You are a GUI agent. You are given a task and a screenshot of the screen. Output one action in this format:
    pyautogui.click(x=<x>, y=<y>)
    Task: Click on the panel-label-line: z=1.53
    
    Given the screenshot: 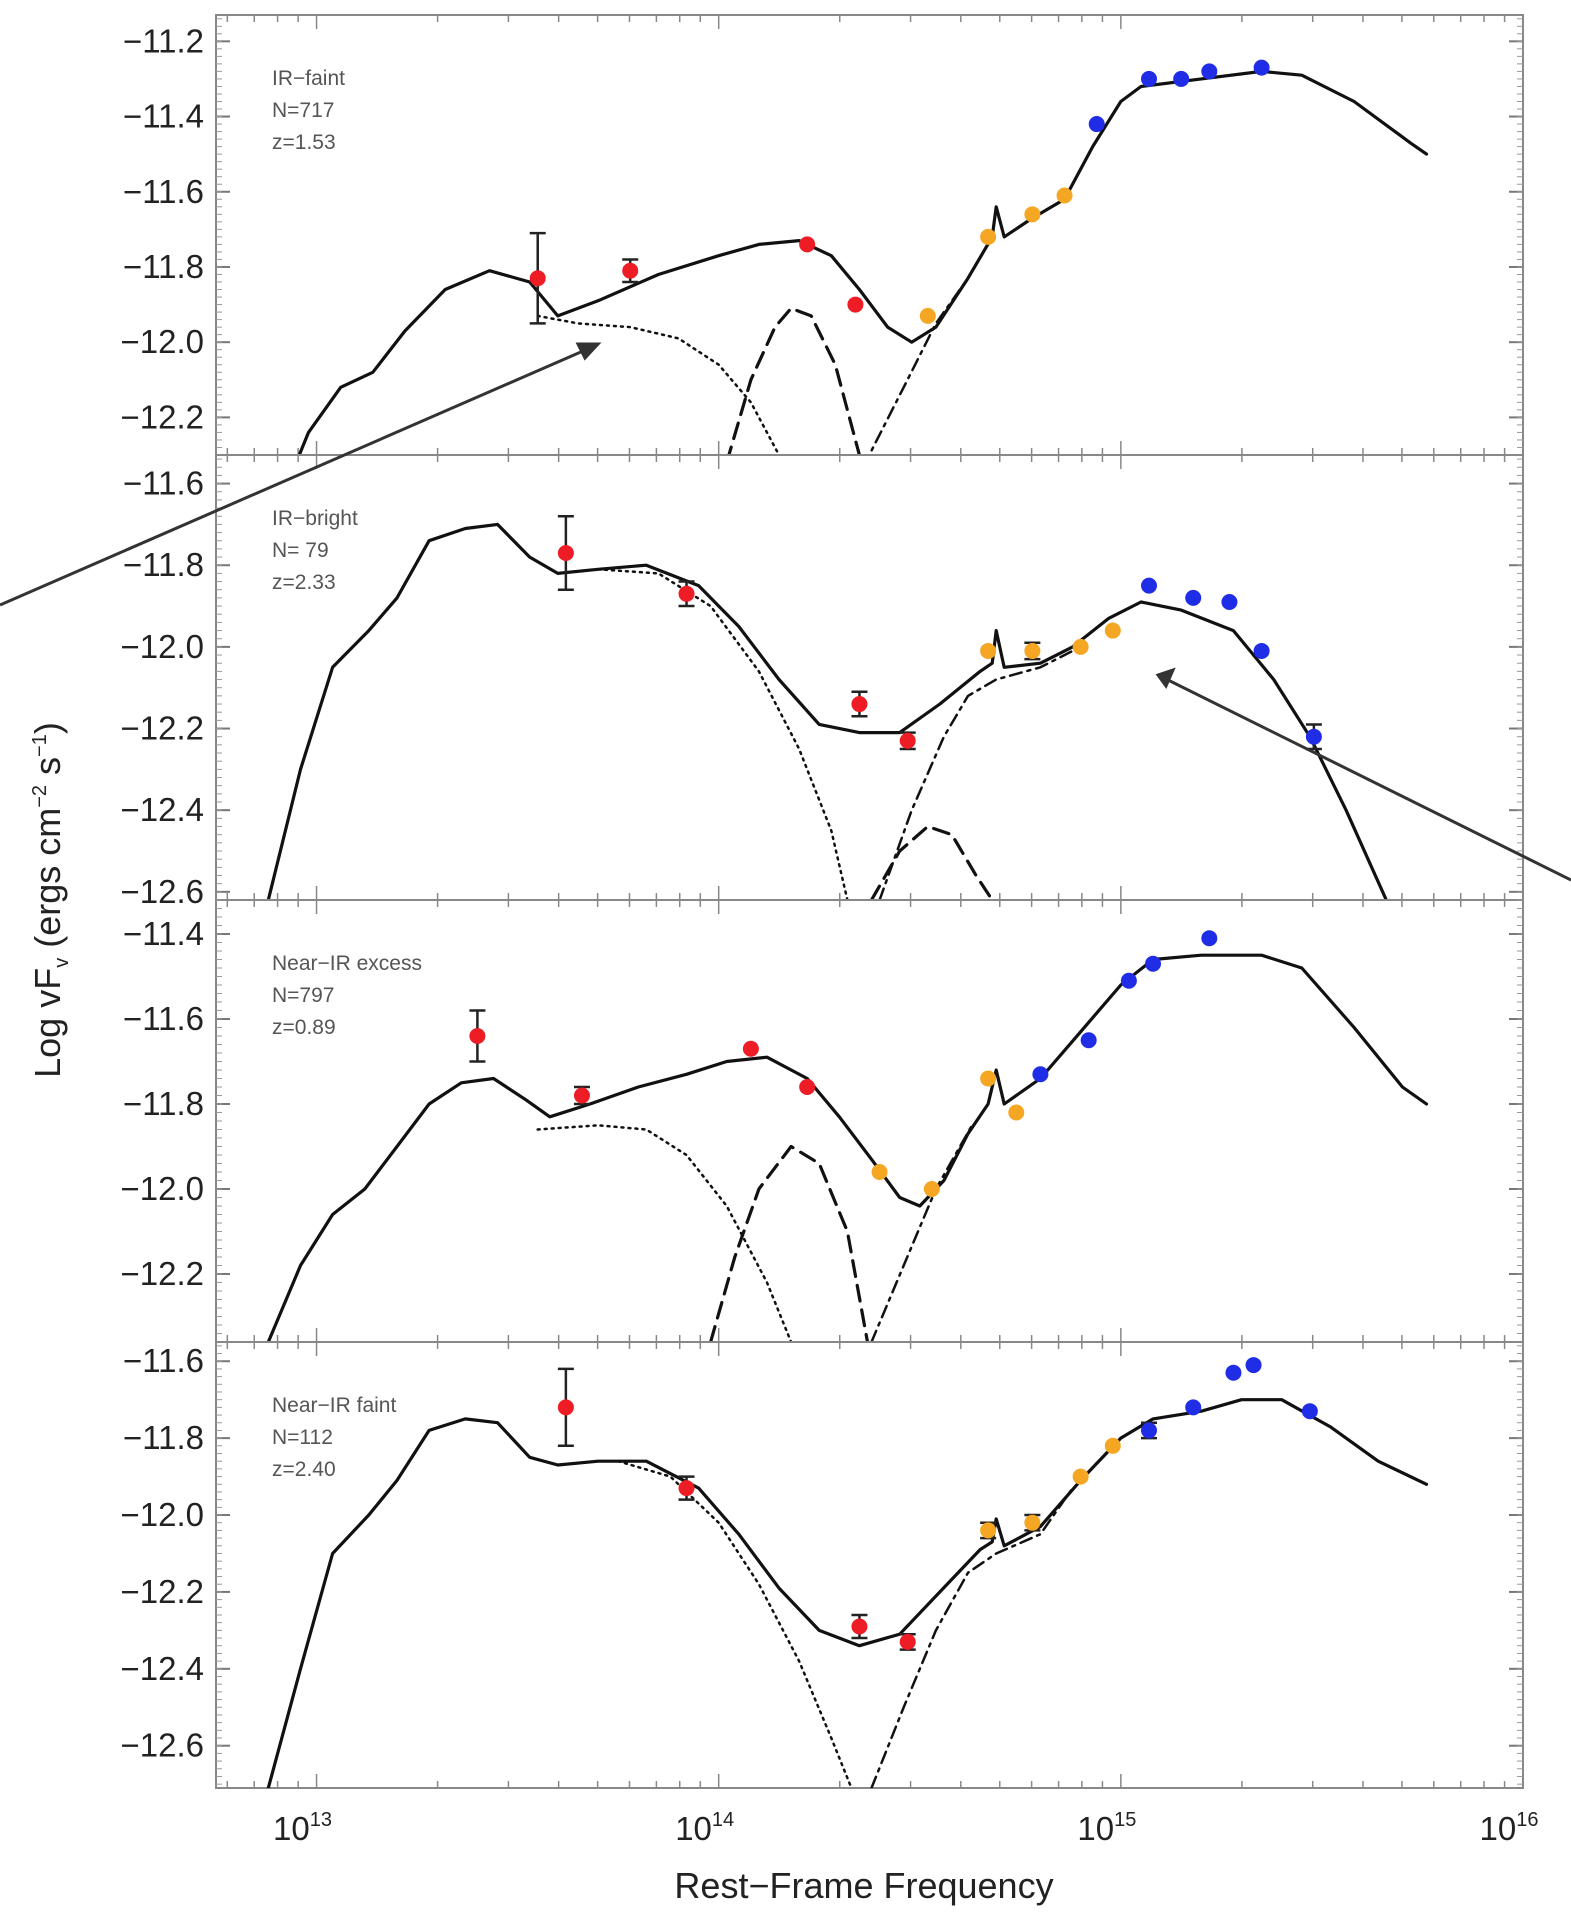 What is the action you would take?
    pyautogui.click(x=304, y=142)
    